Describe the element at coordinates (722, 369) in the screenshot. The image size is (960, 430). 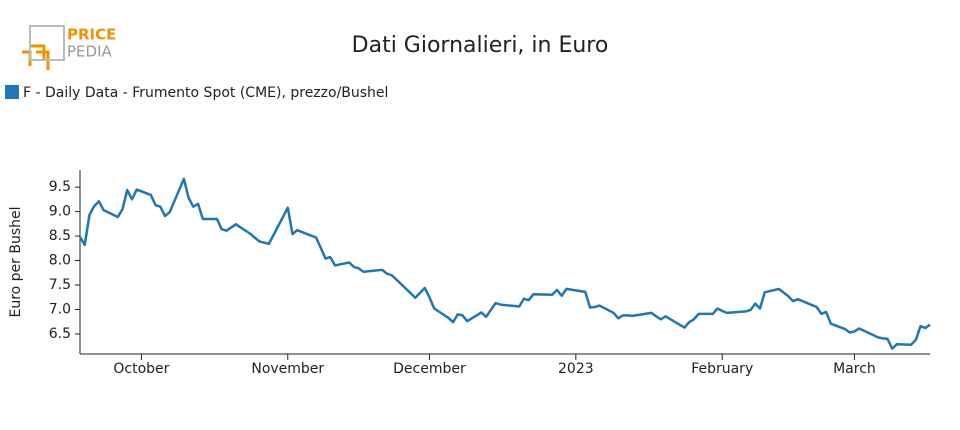
I see `x-tick-label: February` at that location.